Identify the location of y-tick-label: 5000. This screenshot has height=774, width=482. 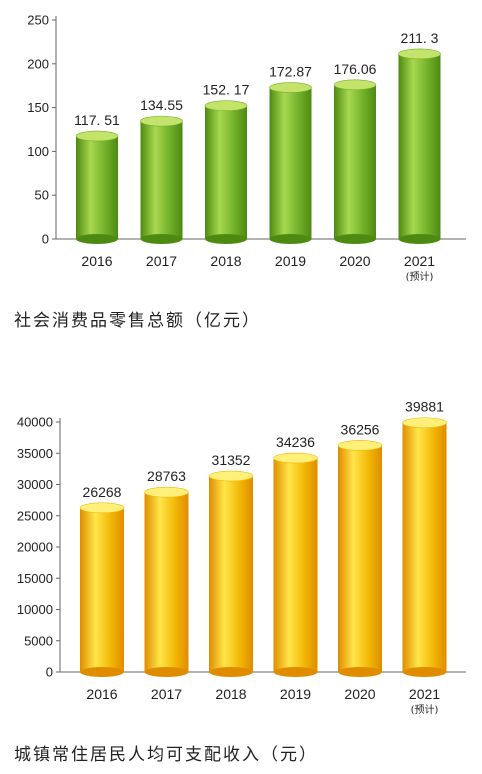
(38, 640).